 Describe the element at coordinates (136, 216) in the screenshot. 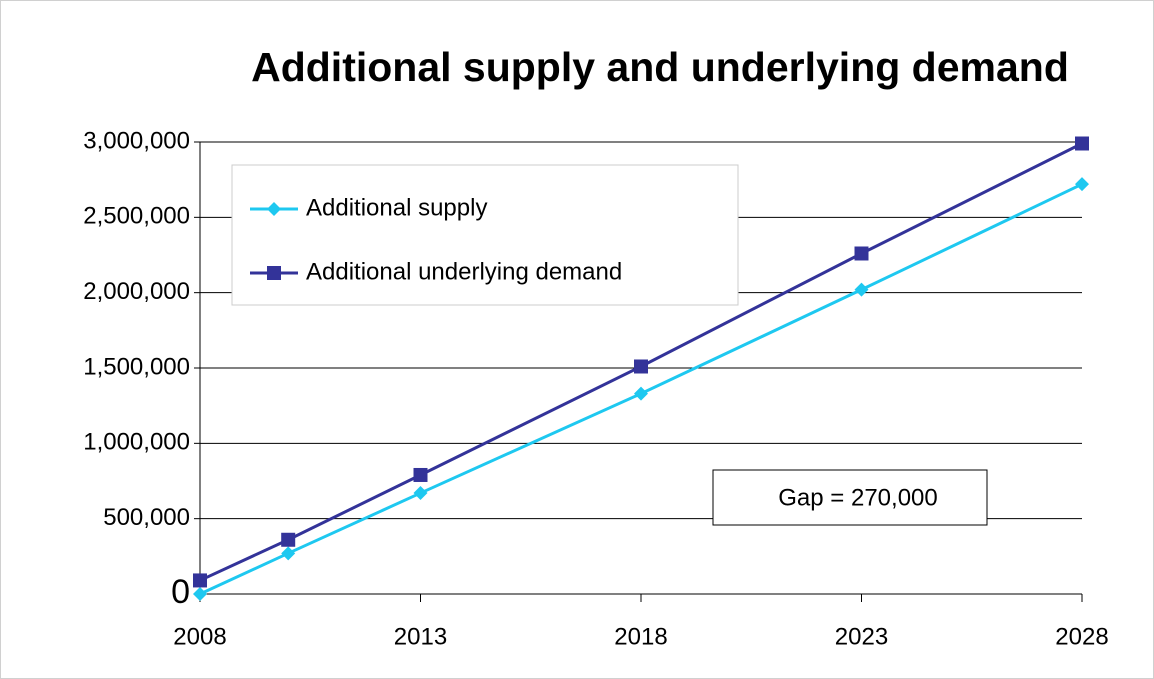

I see `y-tick-label: 2,500,000` at that location.